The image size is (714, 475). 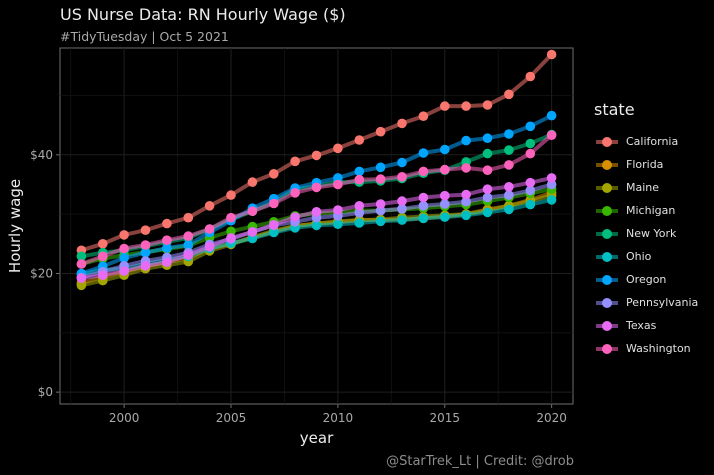 What do you see at coordinates (317, 438) in the screenshot?
I see `x-axis-label: year` at bounding box center [317, 438].